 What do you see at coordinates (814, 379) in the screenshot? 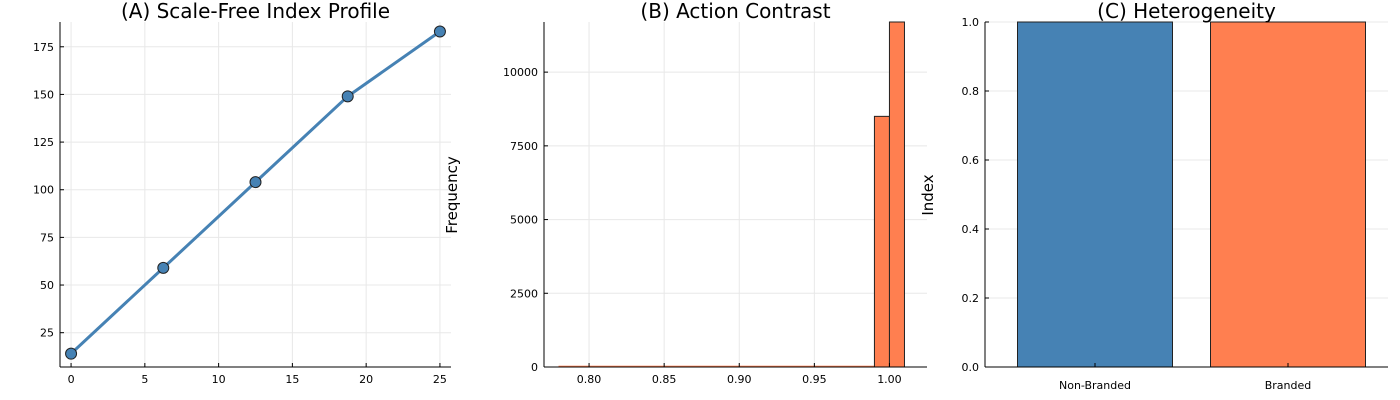
I see `panel-b-xtick-label: 0.95` at bounding box center [814, 379].